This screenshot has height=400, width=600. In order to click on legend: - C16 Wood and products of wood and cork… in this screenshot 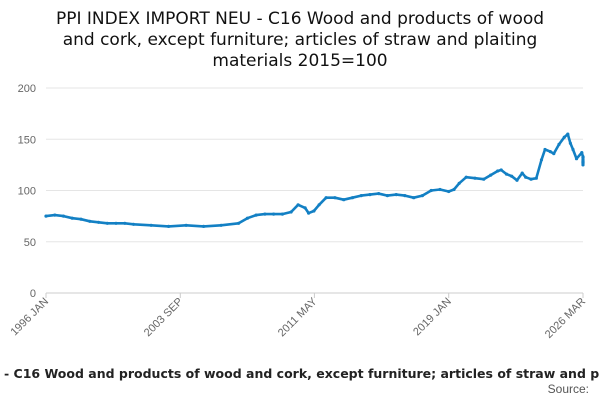, I will do `click(302, 373)`.